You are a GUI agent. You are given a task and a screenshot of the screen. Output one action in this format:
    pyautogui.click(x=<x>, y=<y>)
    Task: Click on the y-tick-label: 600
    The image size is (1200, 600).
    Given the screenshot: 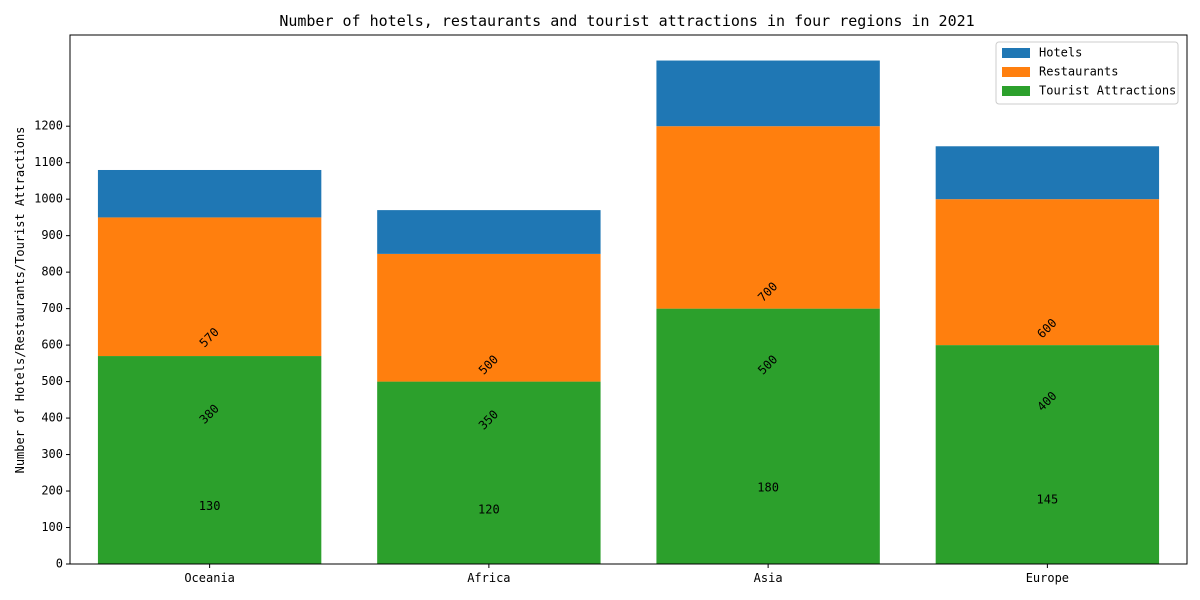 What is the action you would take?
    pyautogui.click(x=52, y=345)
    